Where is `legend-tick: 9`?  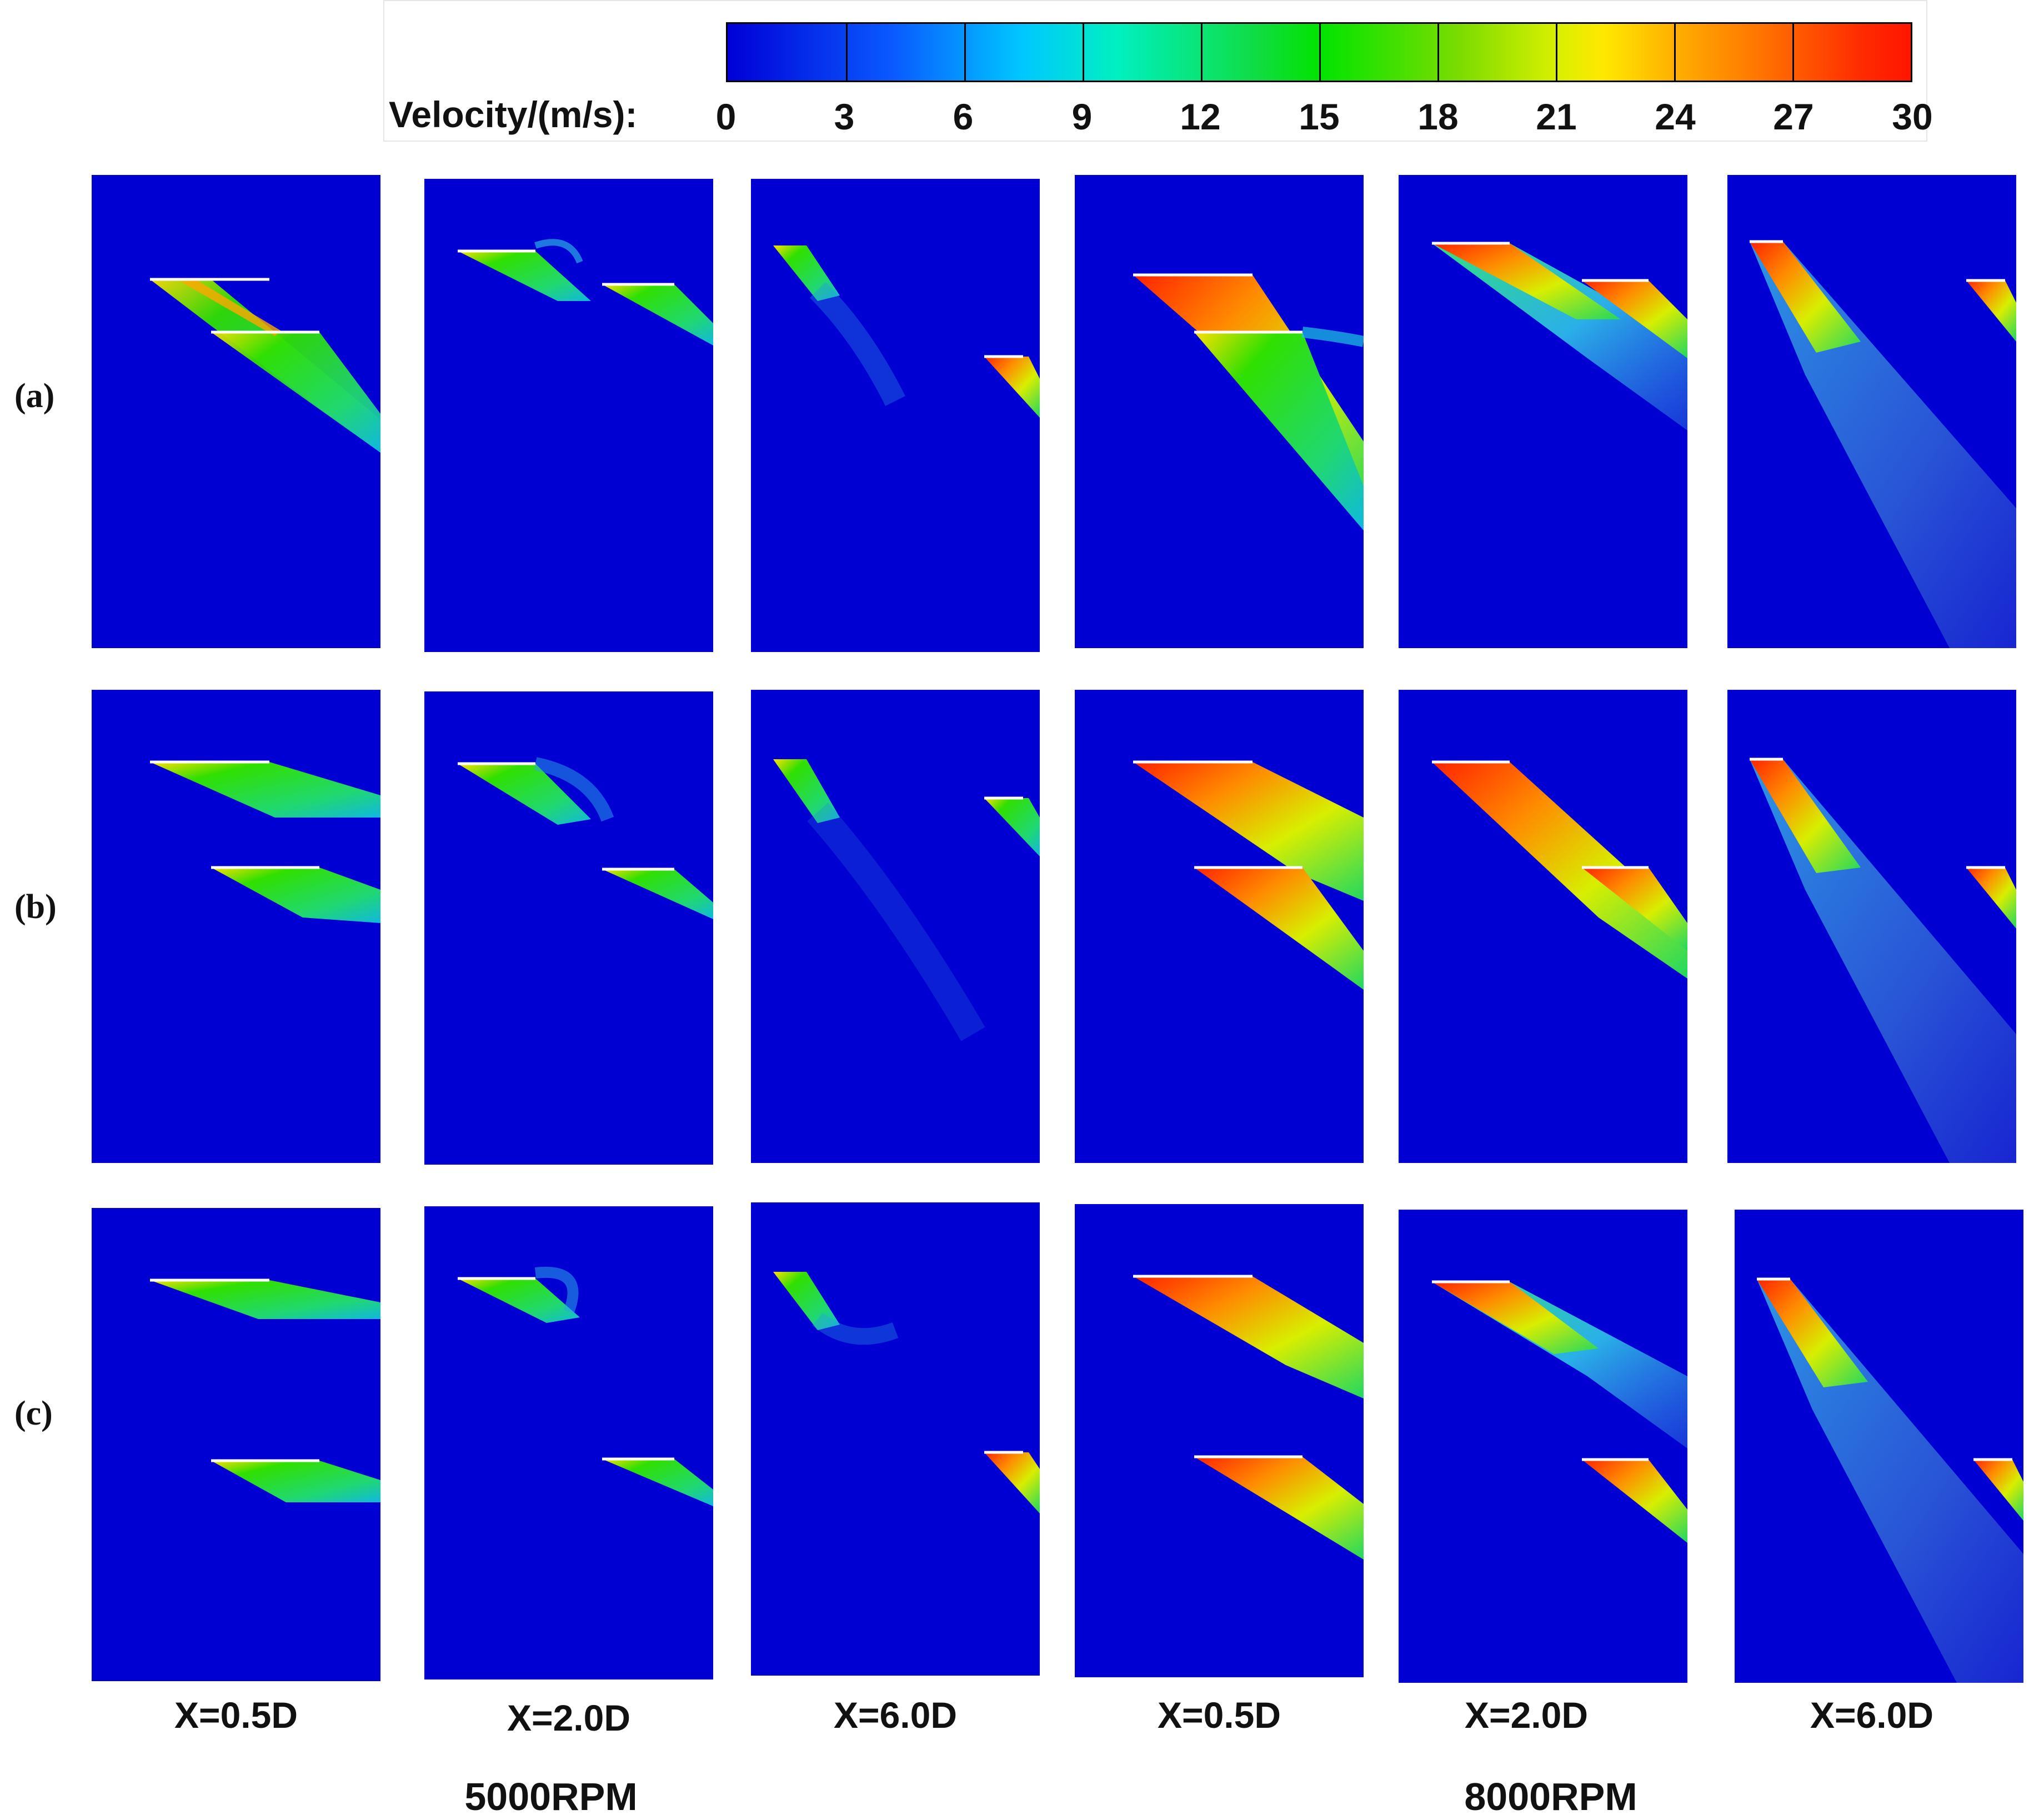 legend-tick: 9 is located at coordinates (1082, 117).